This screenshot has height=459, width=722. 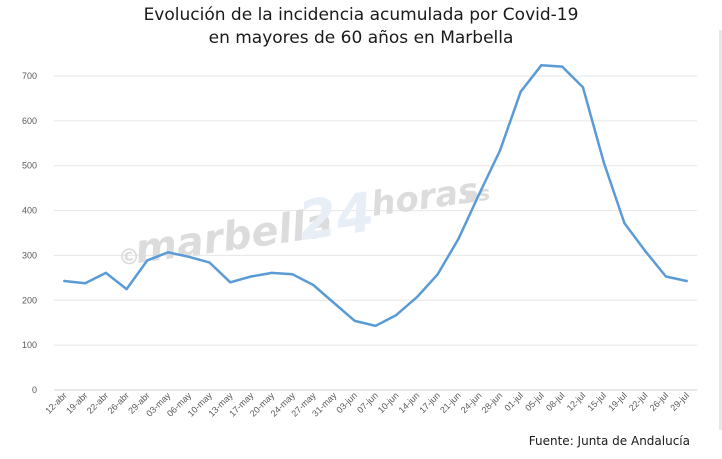 I want to click on y-tick-label: 500, so click(x=29, y=166).